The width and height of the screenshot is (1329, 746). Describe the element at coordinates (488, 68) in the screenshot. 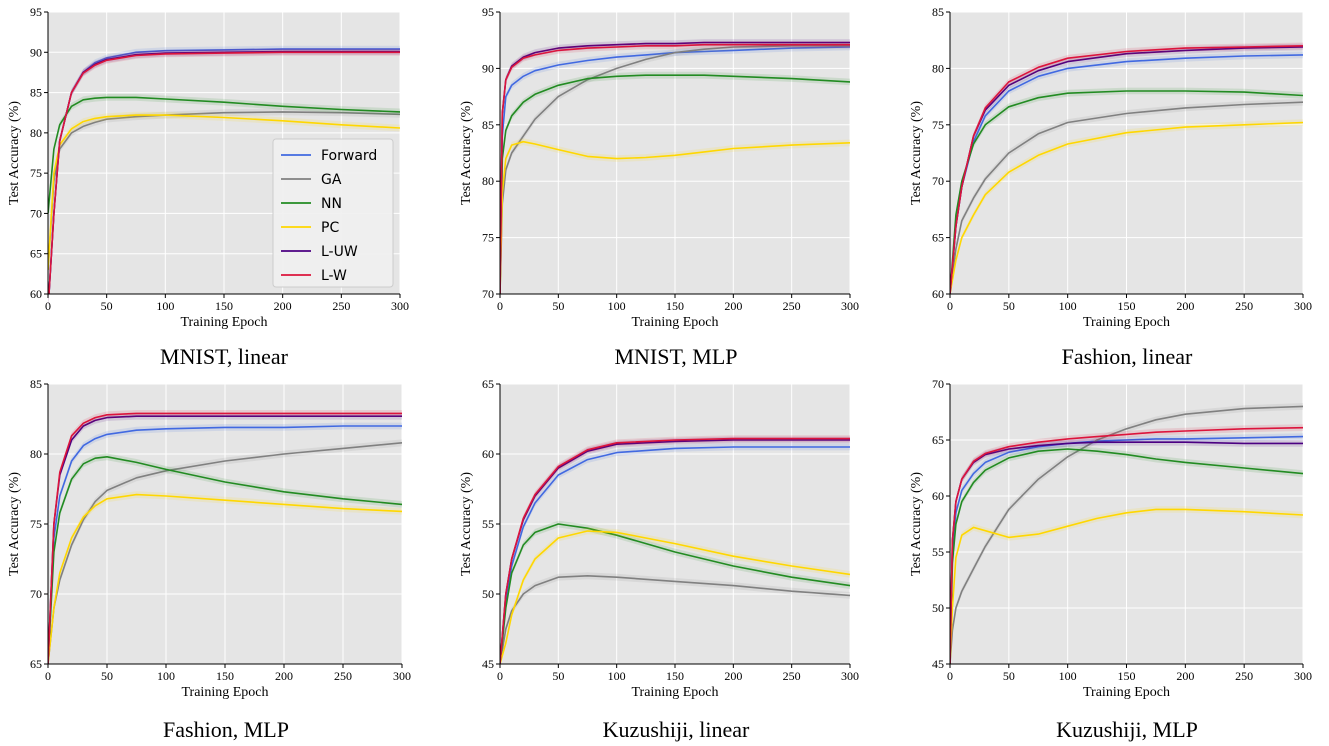

I see `y-tick-label: 90` at that location.